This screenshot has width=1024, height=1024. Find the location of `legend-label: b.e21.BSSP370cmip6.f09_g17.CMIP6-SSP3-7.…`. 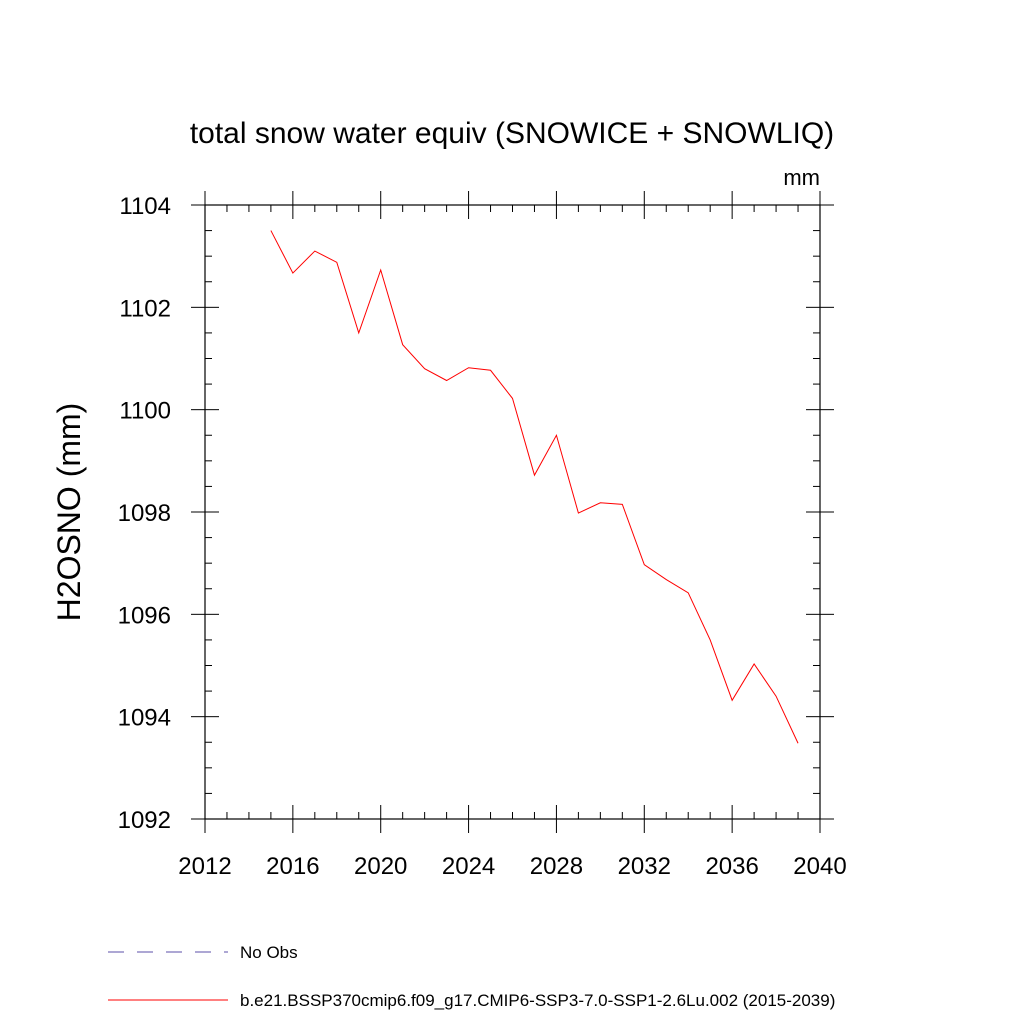

legend-label: b.e21.BSSP370cmip6.f09_g17.CMIP6-SSP3-7.… is located at coordinates (537, 1000).